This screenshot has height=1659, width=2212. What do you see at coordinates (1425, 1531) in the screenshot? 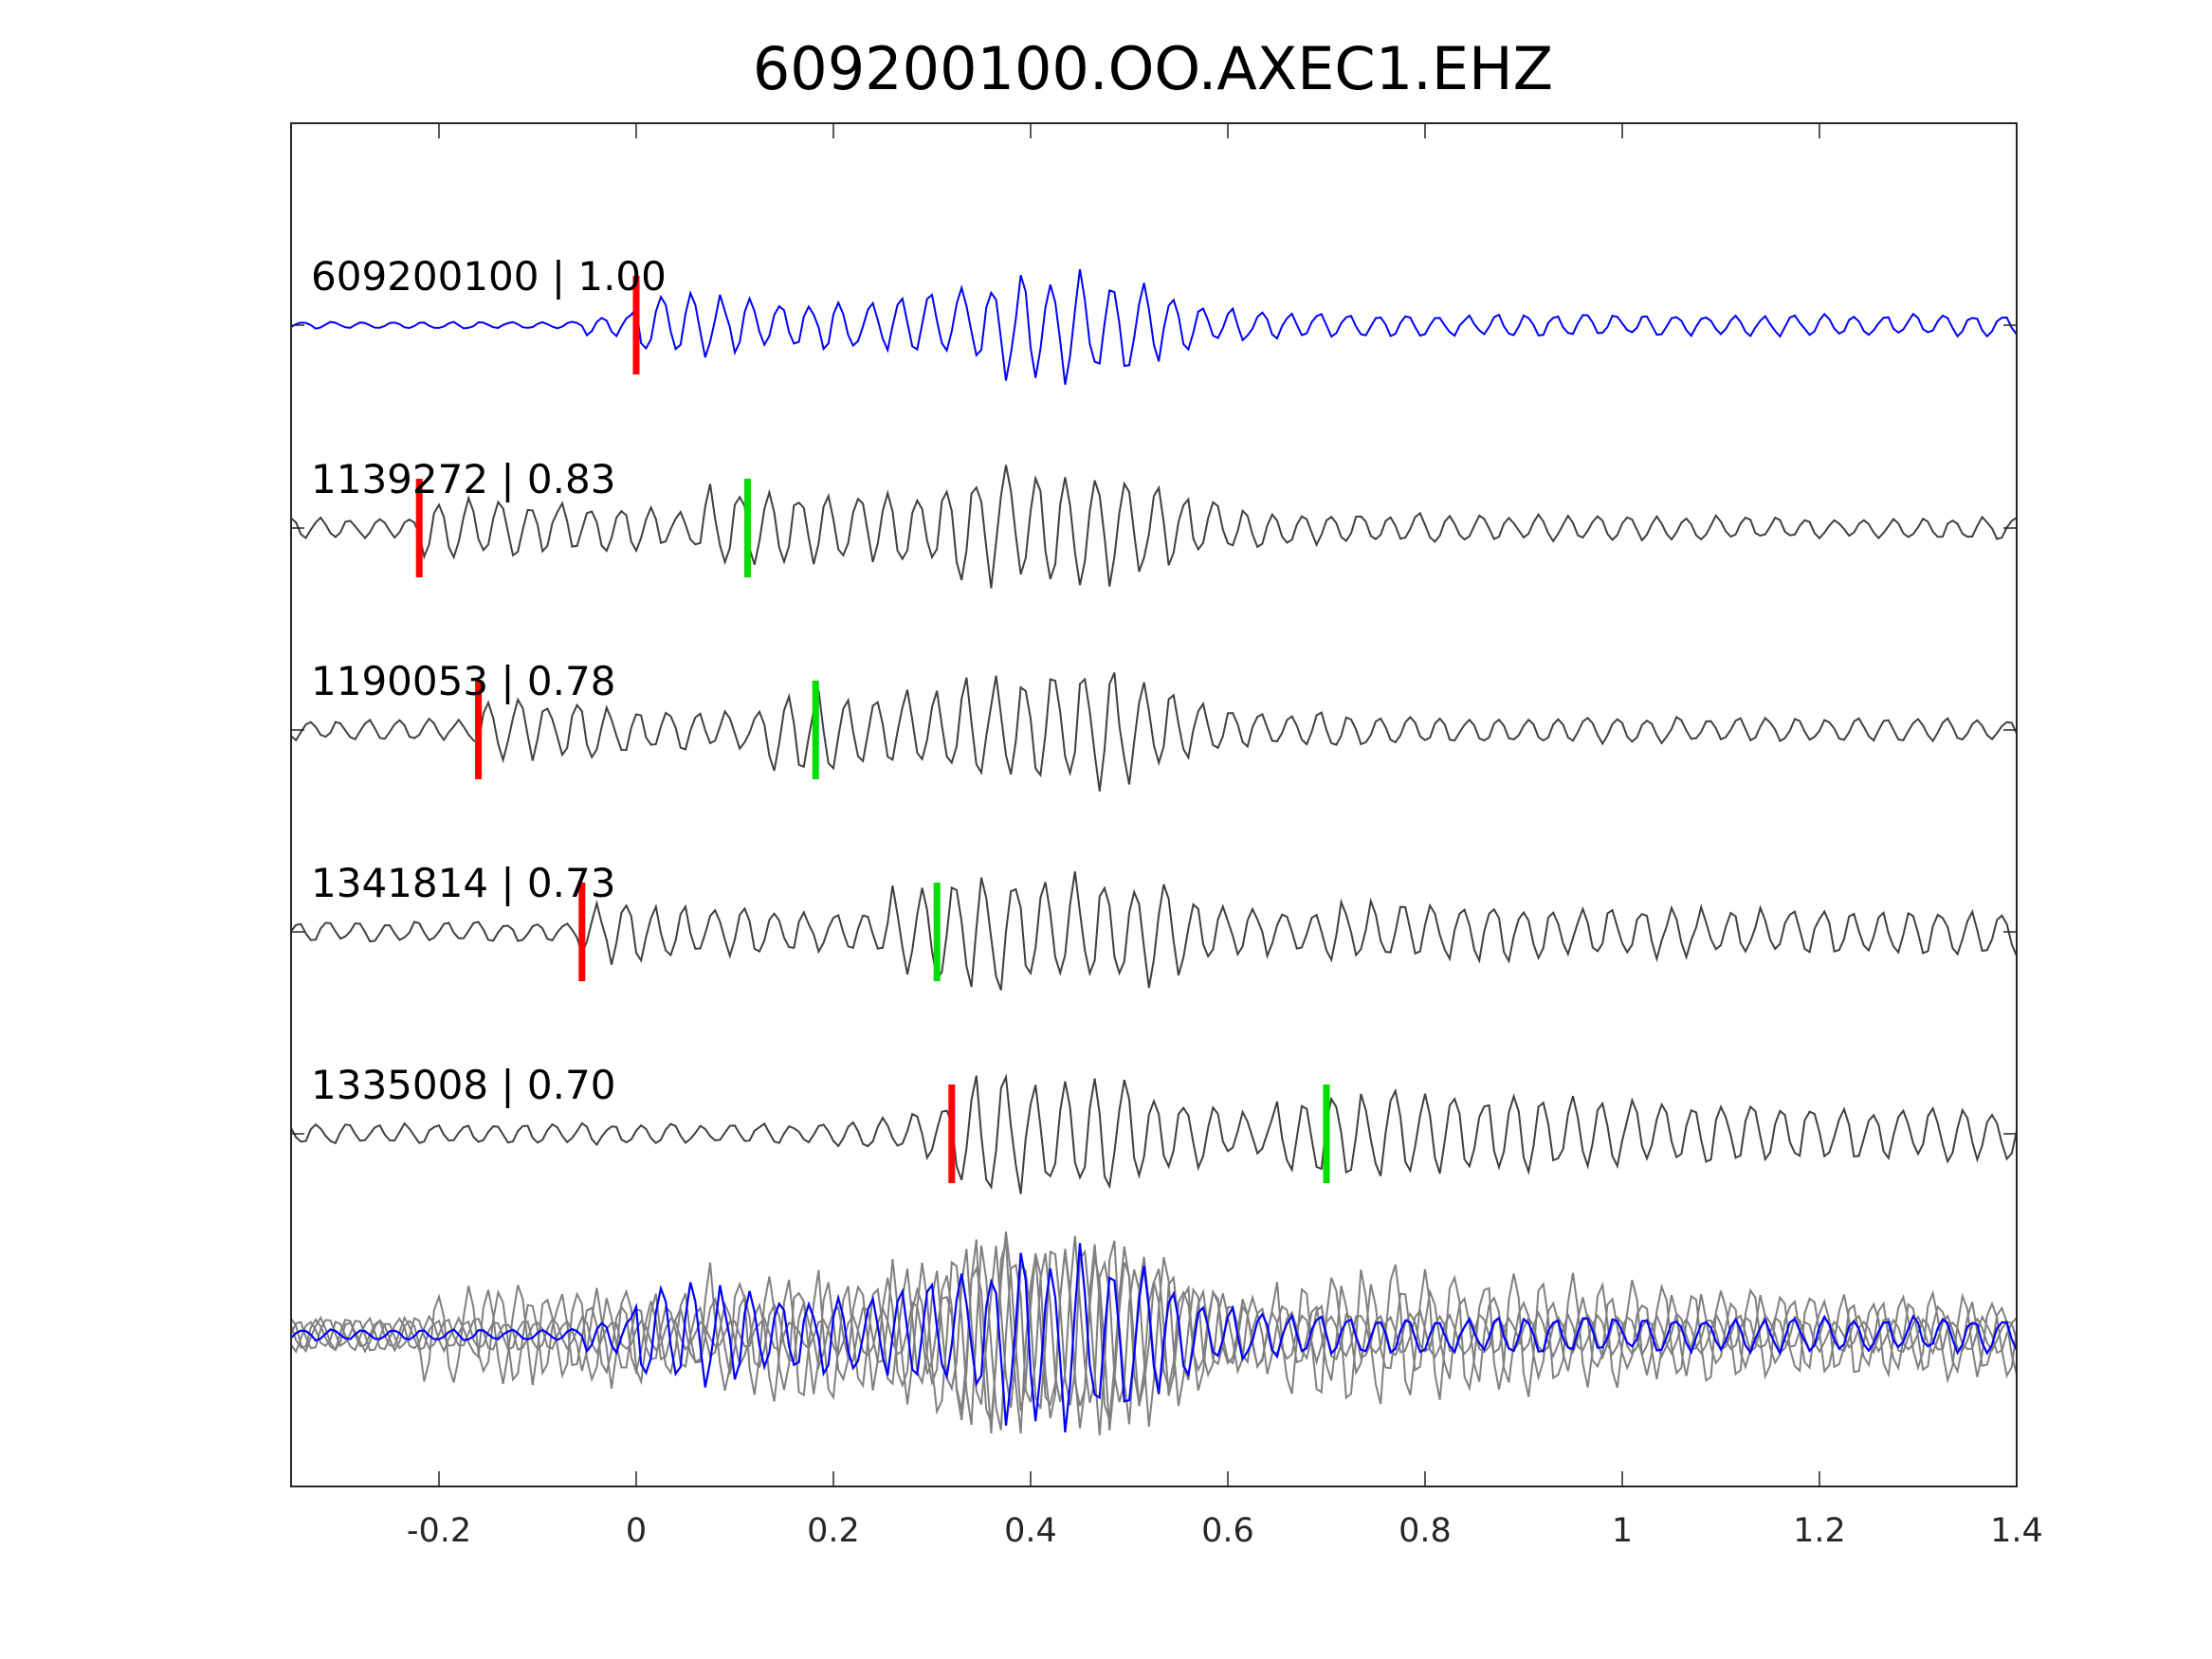
I see `x-tick-label: 0.8` at bounding box center [1425, 1531].